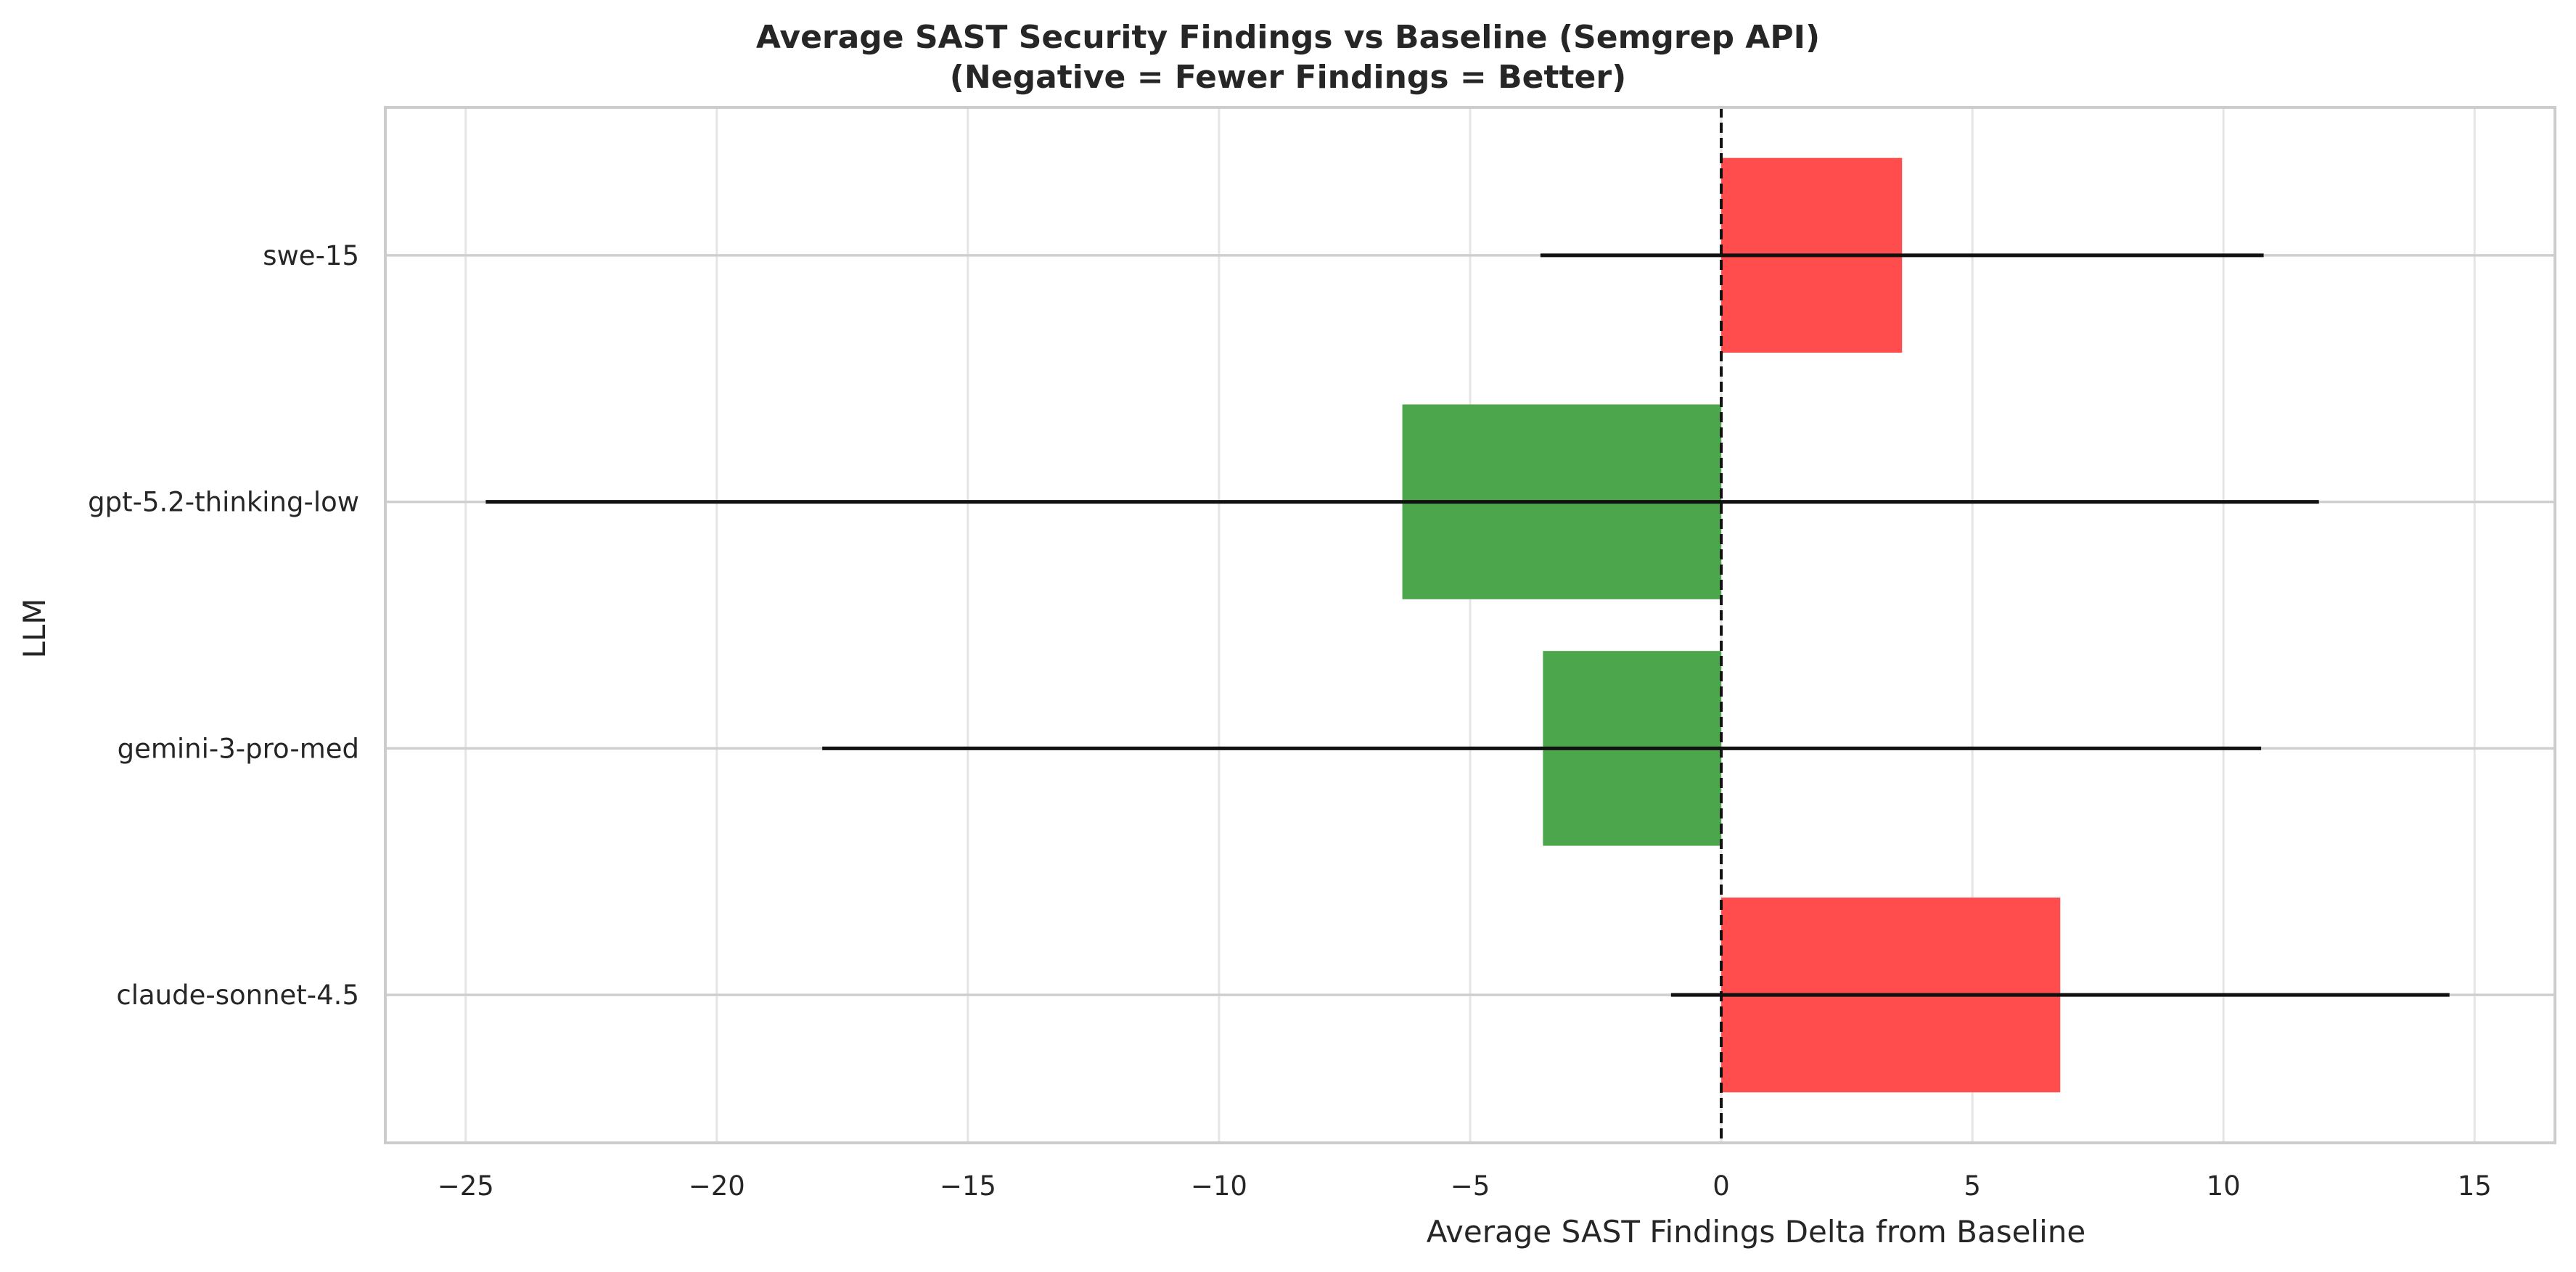 The image size is (2576, 1272). I want to click on chart-subtitle: (Negative = Fewer Findings = Better), so click(1288, 77).